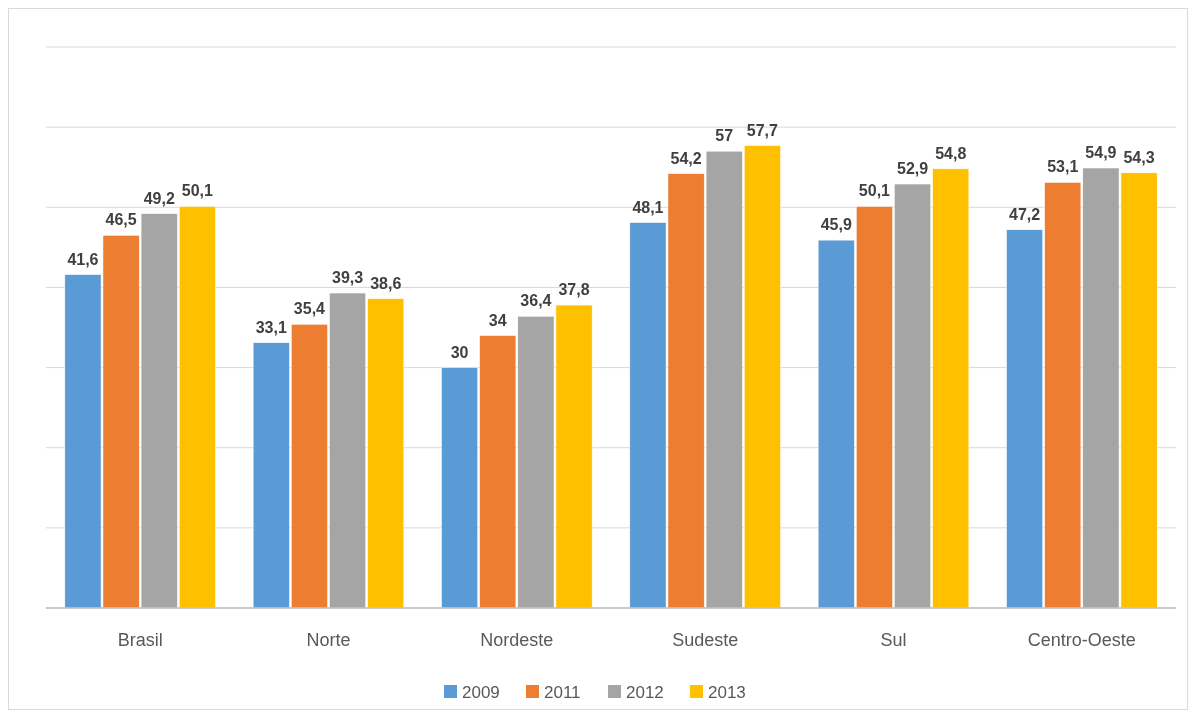  I want to click on data-label: 57, so click(724, 136).